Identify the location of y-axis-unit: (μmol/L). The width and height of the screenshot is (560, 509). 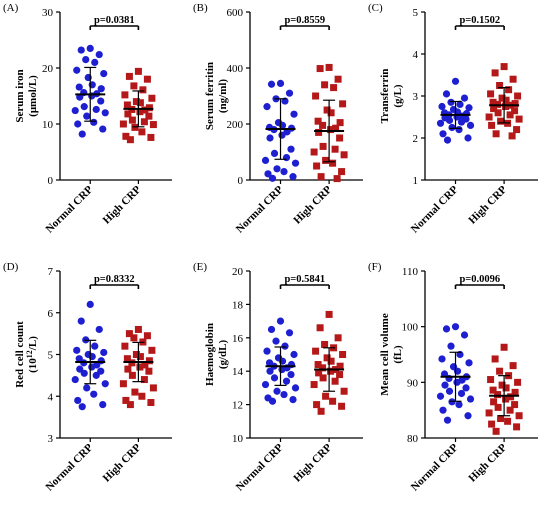
(33, 96).